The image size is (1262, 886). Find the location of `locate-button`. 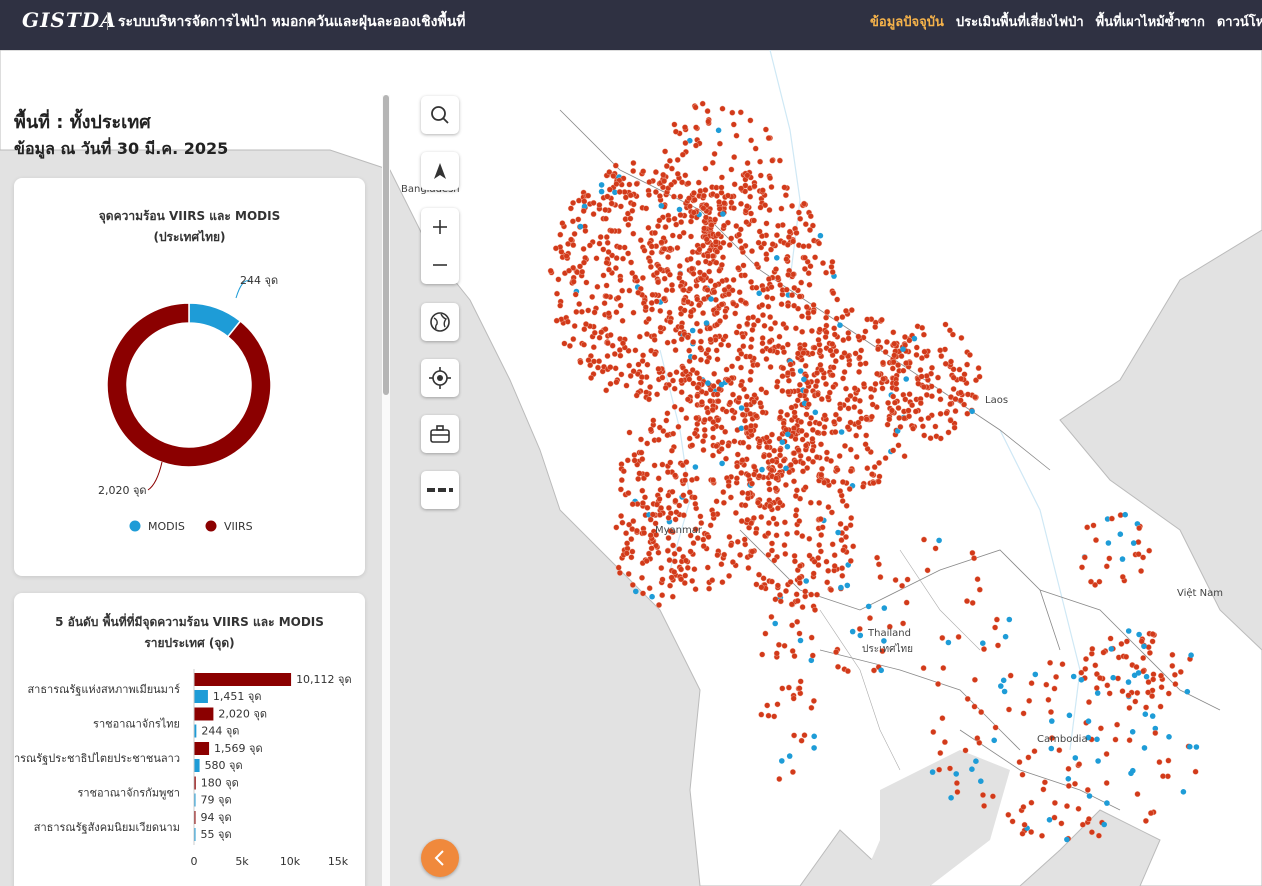

locate-button is located at coordinates (440, 378).